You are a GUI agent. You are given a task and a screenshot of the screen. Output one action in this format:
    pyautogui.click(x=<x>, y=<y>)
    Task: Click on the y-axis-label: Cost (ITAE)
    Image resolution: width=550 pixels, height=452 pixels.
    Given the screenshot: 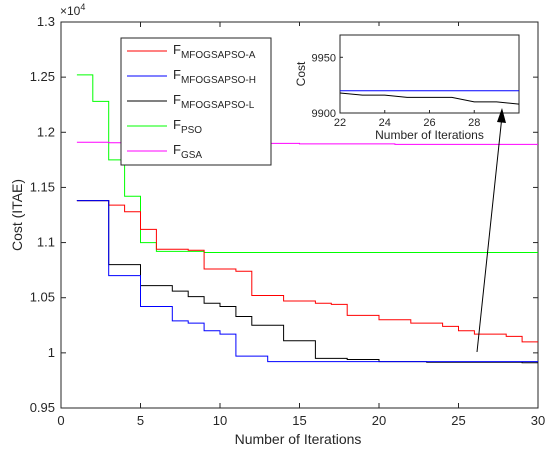 What is the action you would take?
    pyautogui.click(x=17, y=215)
    